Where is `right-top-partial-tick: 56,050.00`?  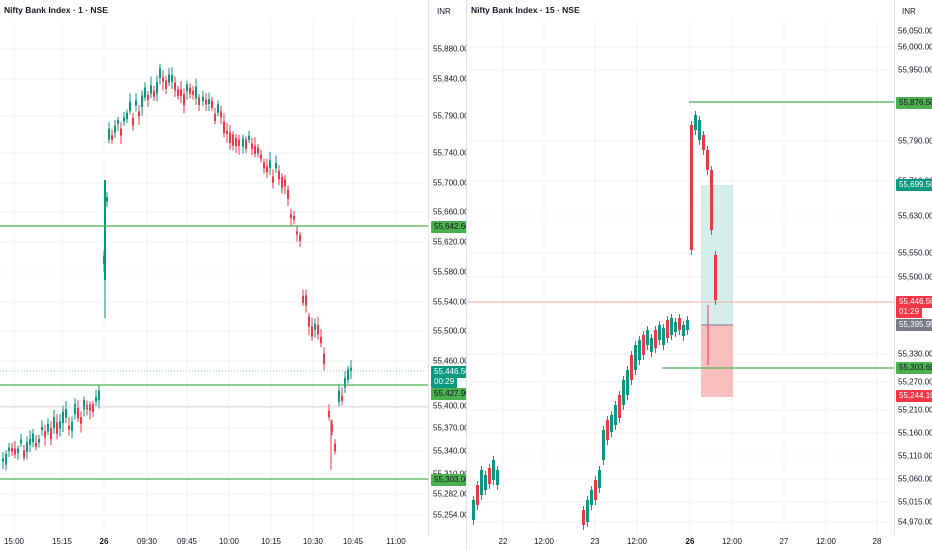
right-top-partial-tick: 56,050.00 is located at coordinates (915, 31).